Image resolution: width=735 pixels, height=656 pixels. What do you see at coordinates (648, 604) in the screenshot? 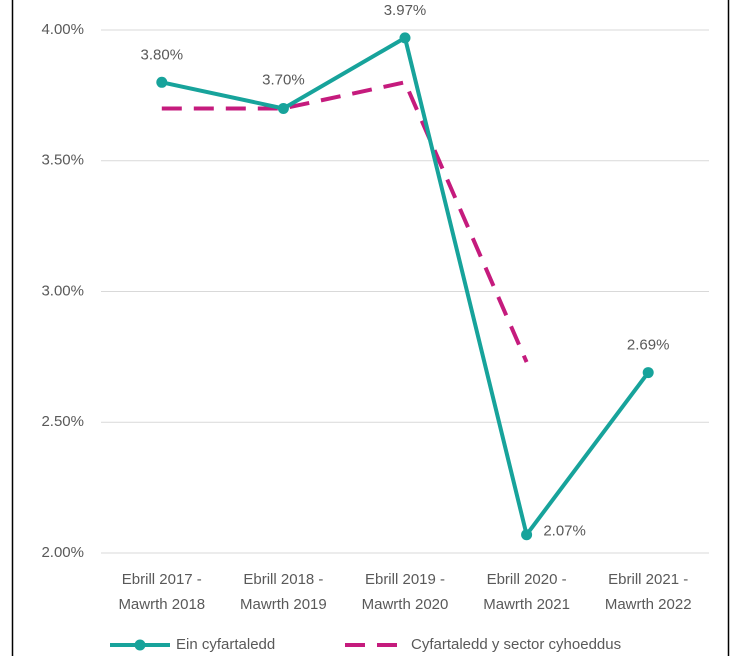
I see `x-tick-label: Mawrth 2022` at bounding box center [648, 604].